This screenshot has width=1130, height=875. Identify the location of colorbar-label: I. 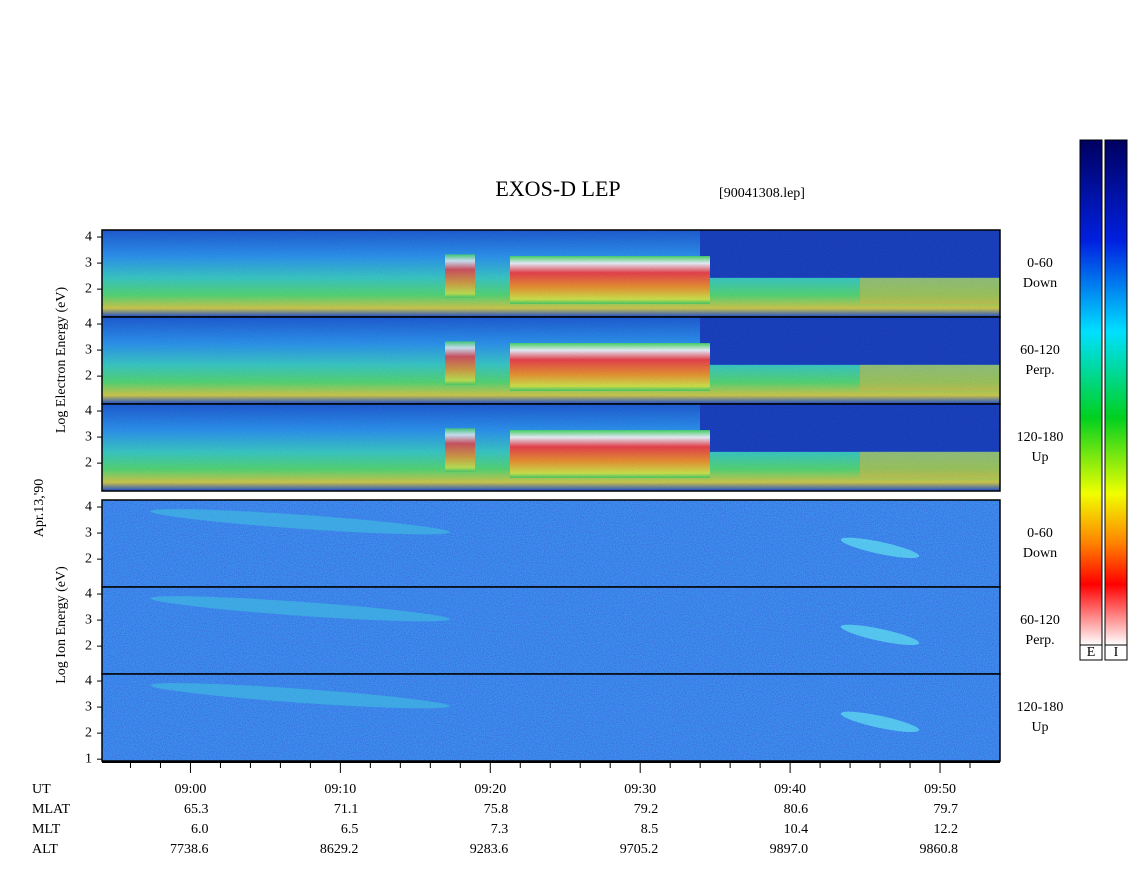
(1116, 652).